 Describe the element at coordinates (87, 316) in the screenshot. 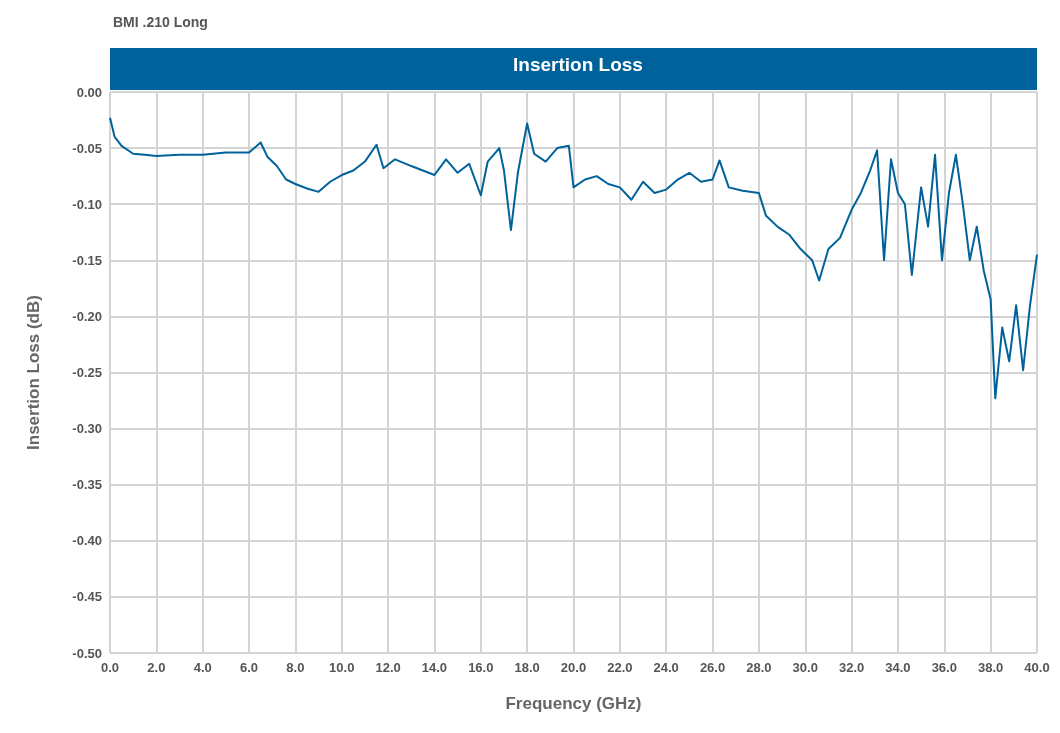

I see `y-tick-label: -0.20` at that location.